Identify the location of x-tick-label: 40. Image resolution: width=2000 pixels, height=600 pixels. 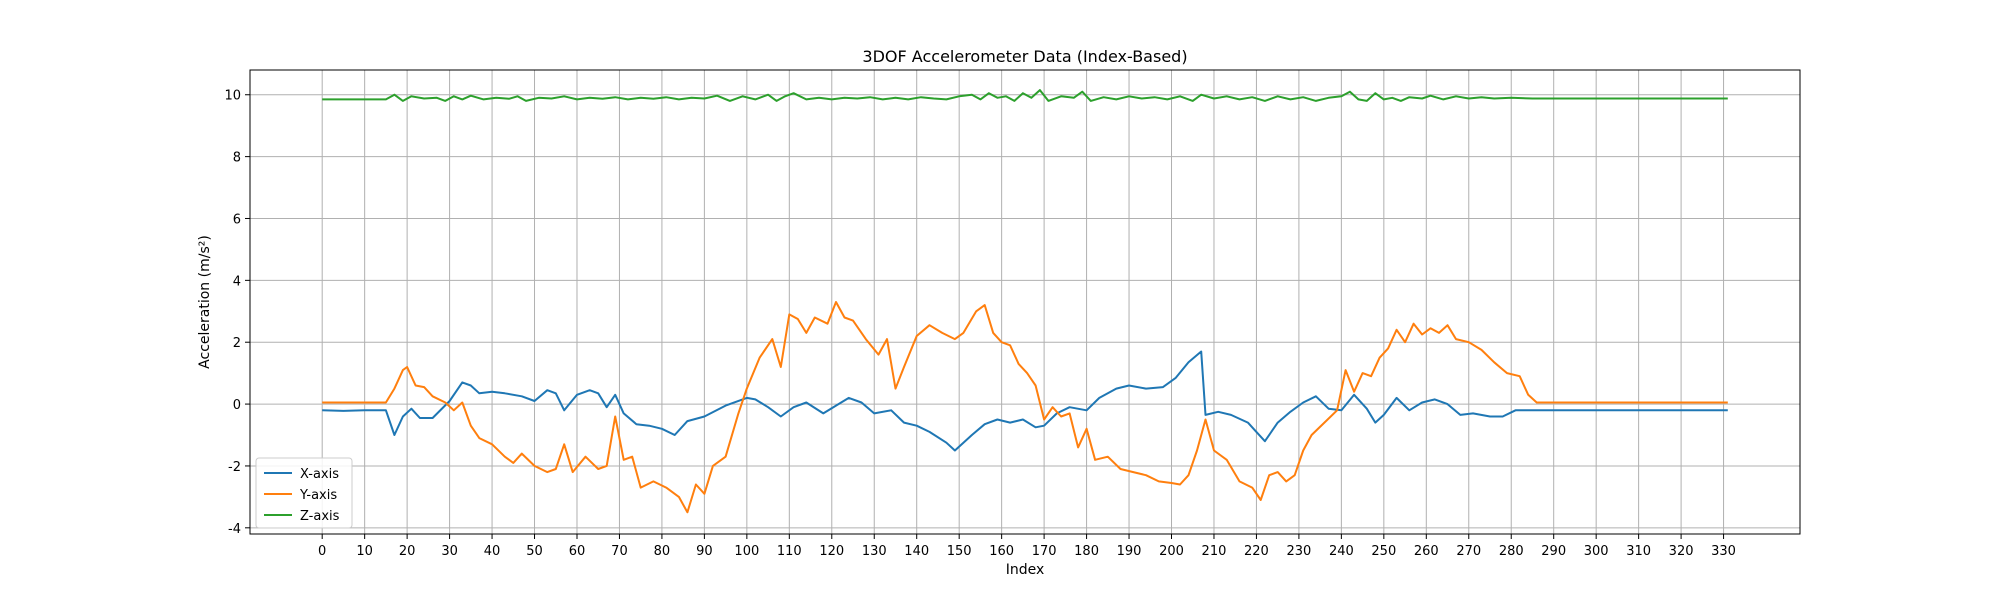
(492, 551).